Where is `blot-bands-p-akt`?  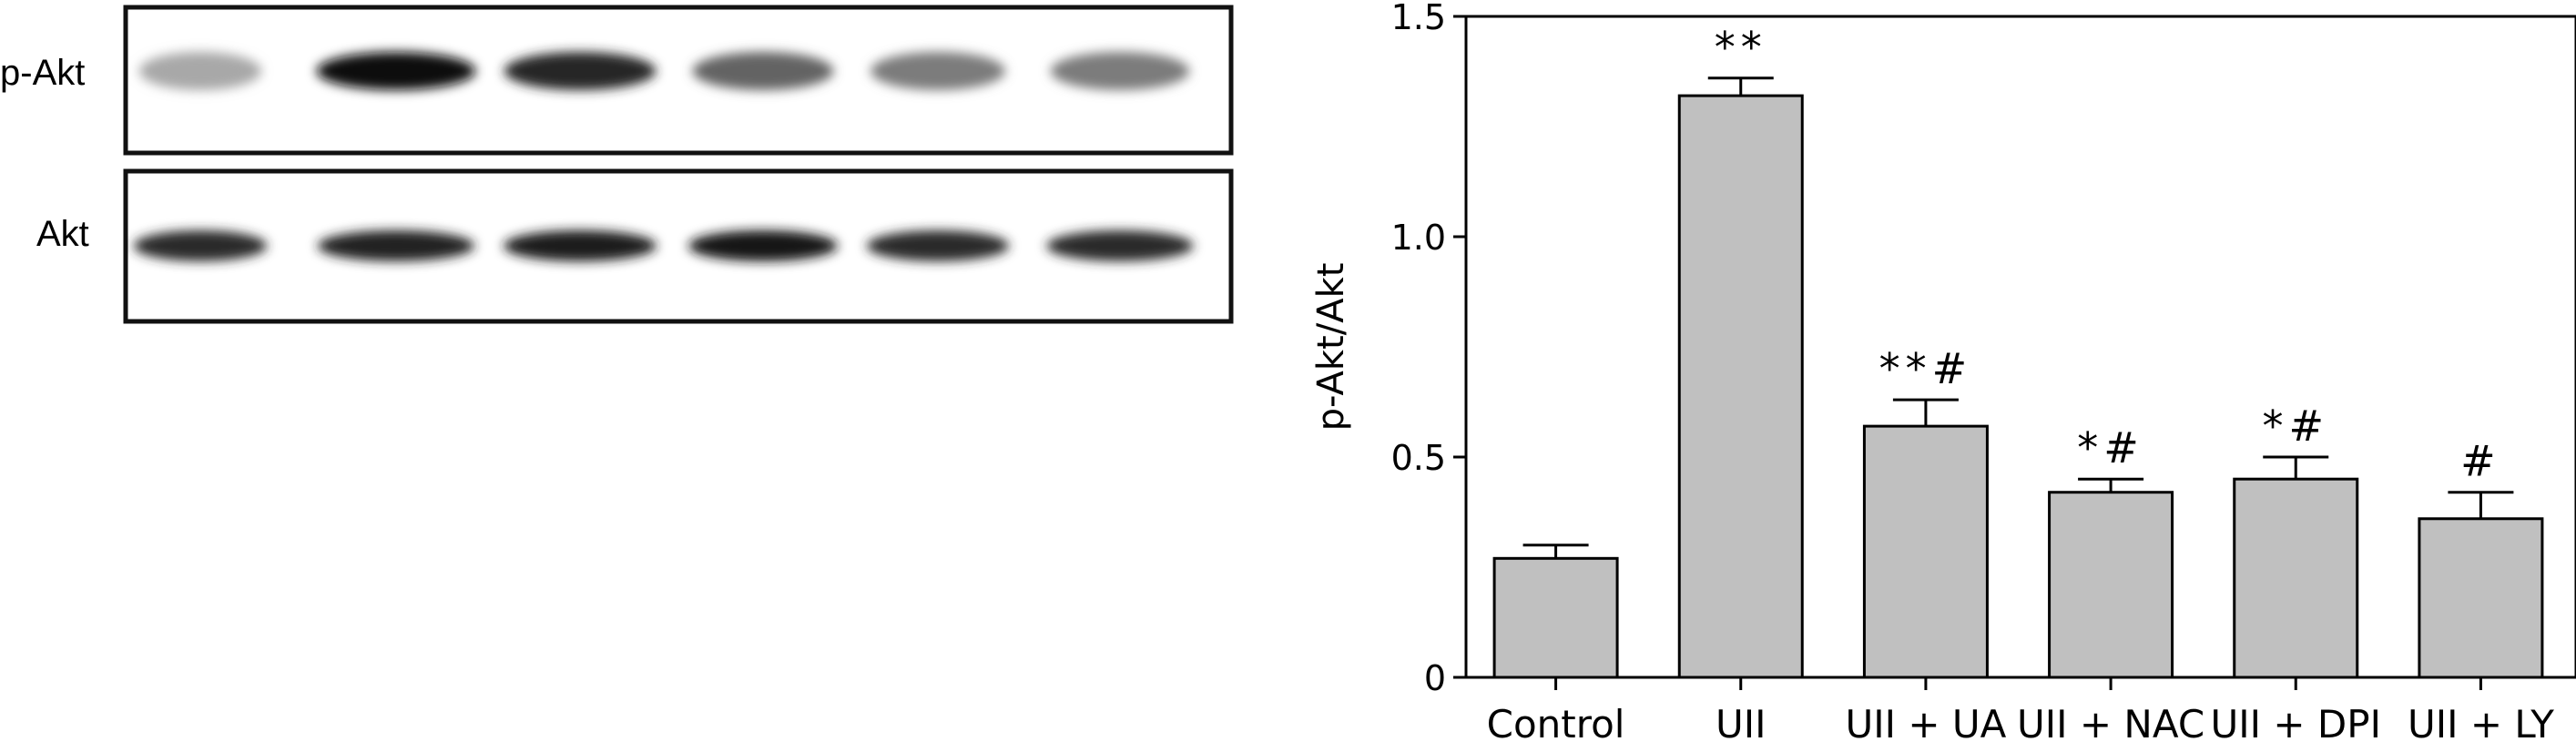 blot-bands-p-akt is located at coordinates (664, 71).